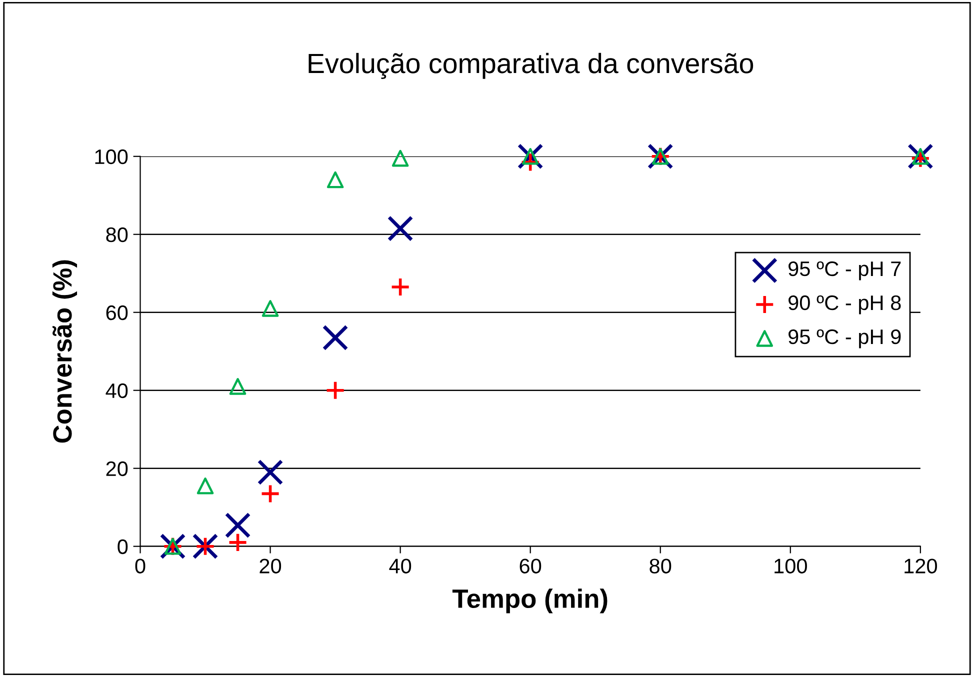 The height and width of the screenshot is (677, 974). I want to click on x-tick-label: 120, so click(920, 566).